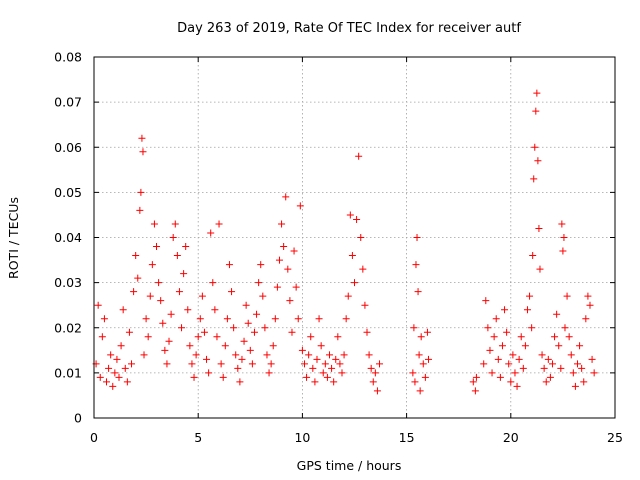  I want to click on x-tick-label: 10, so click(302, 437).